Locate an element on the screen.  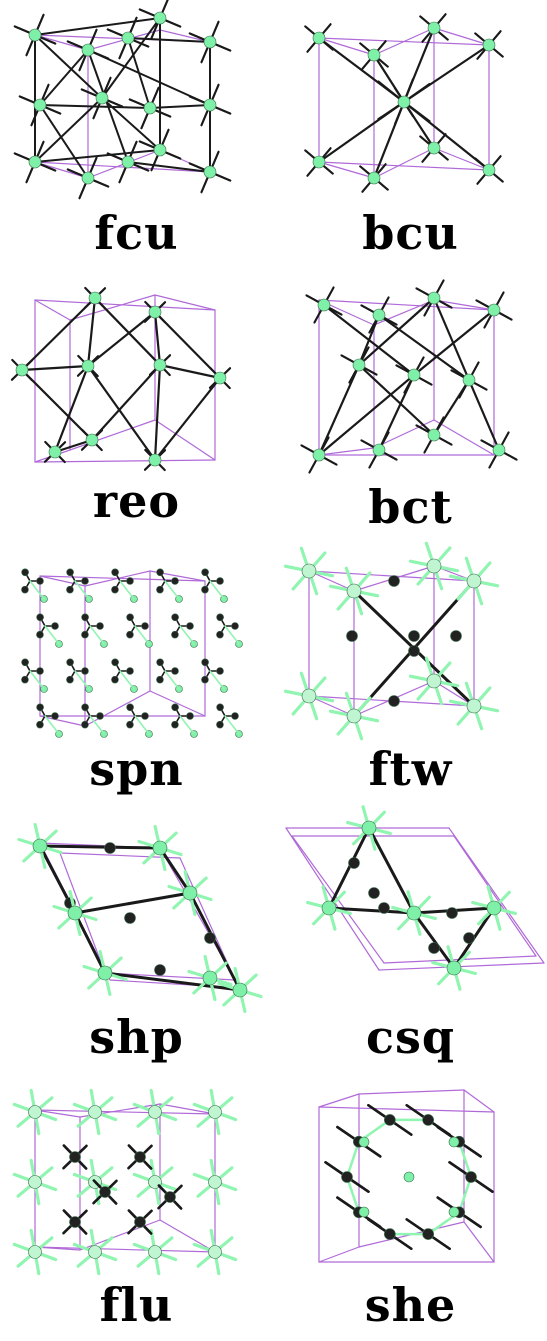
panel-label-ftw: ftw is located at coordinates (410, 769).